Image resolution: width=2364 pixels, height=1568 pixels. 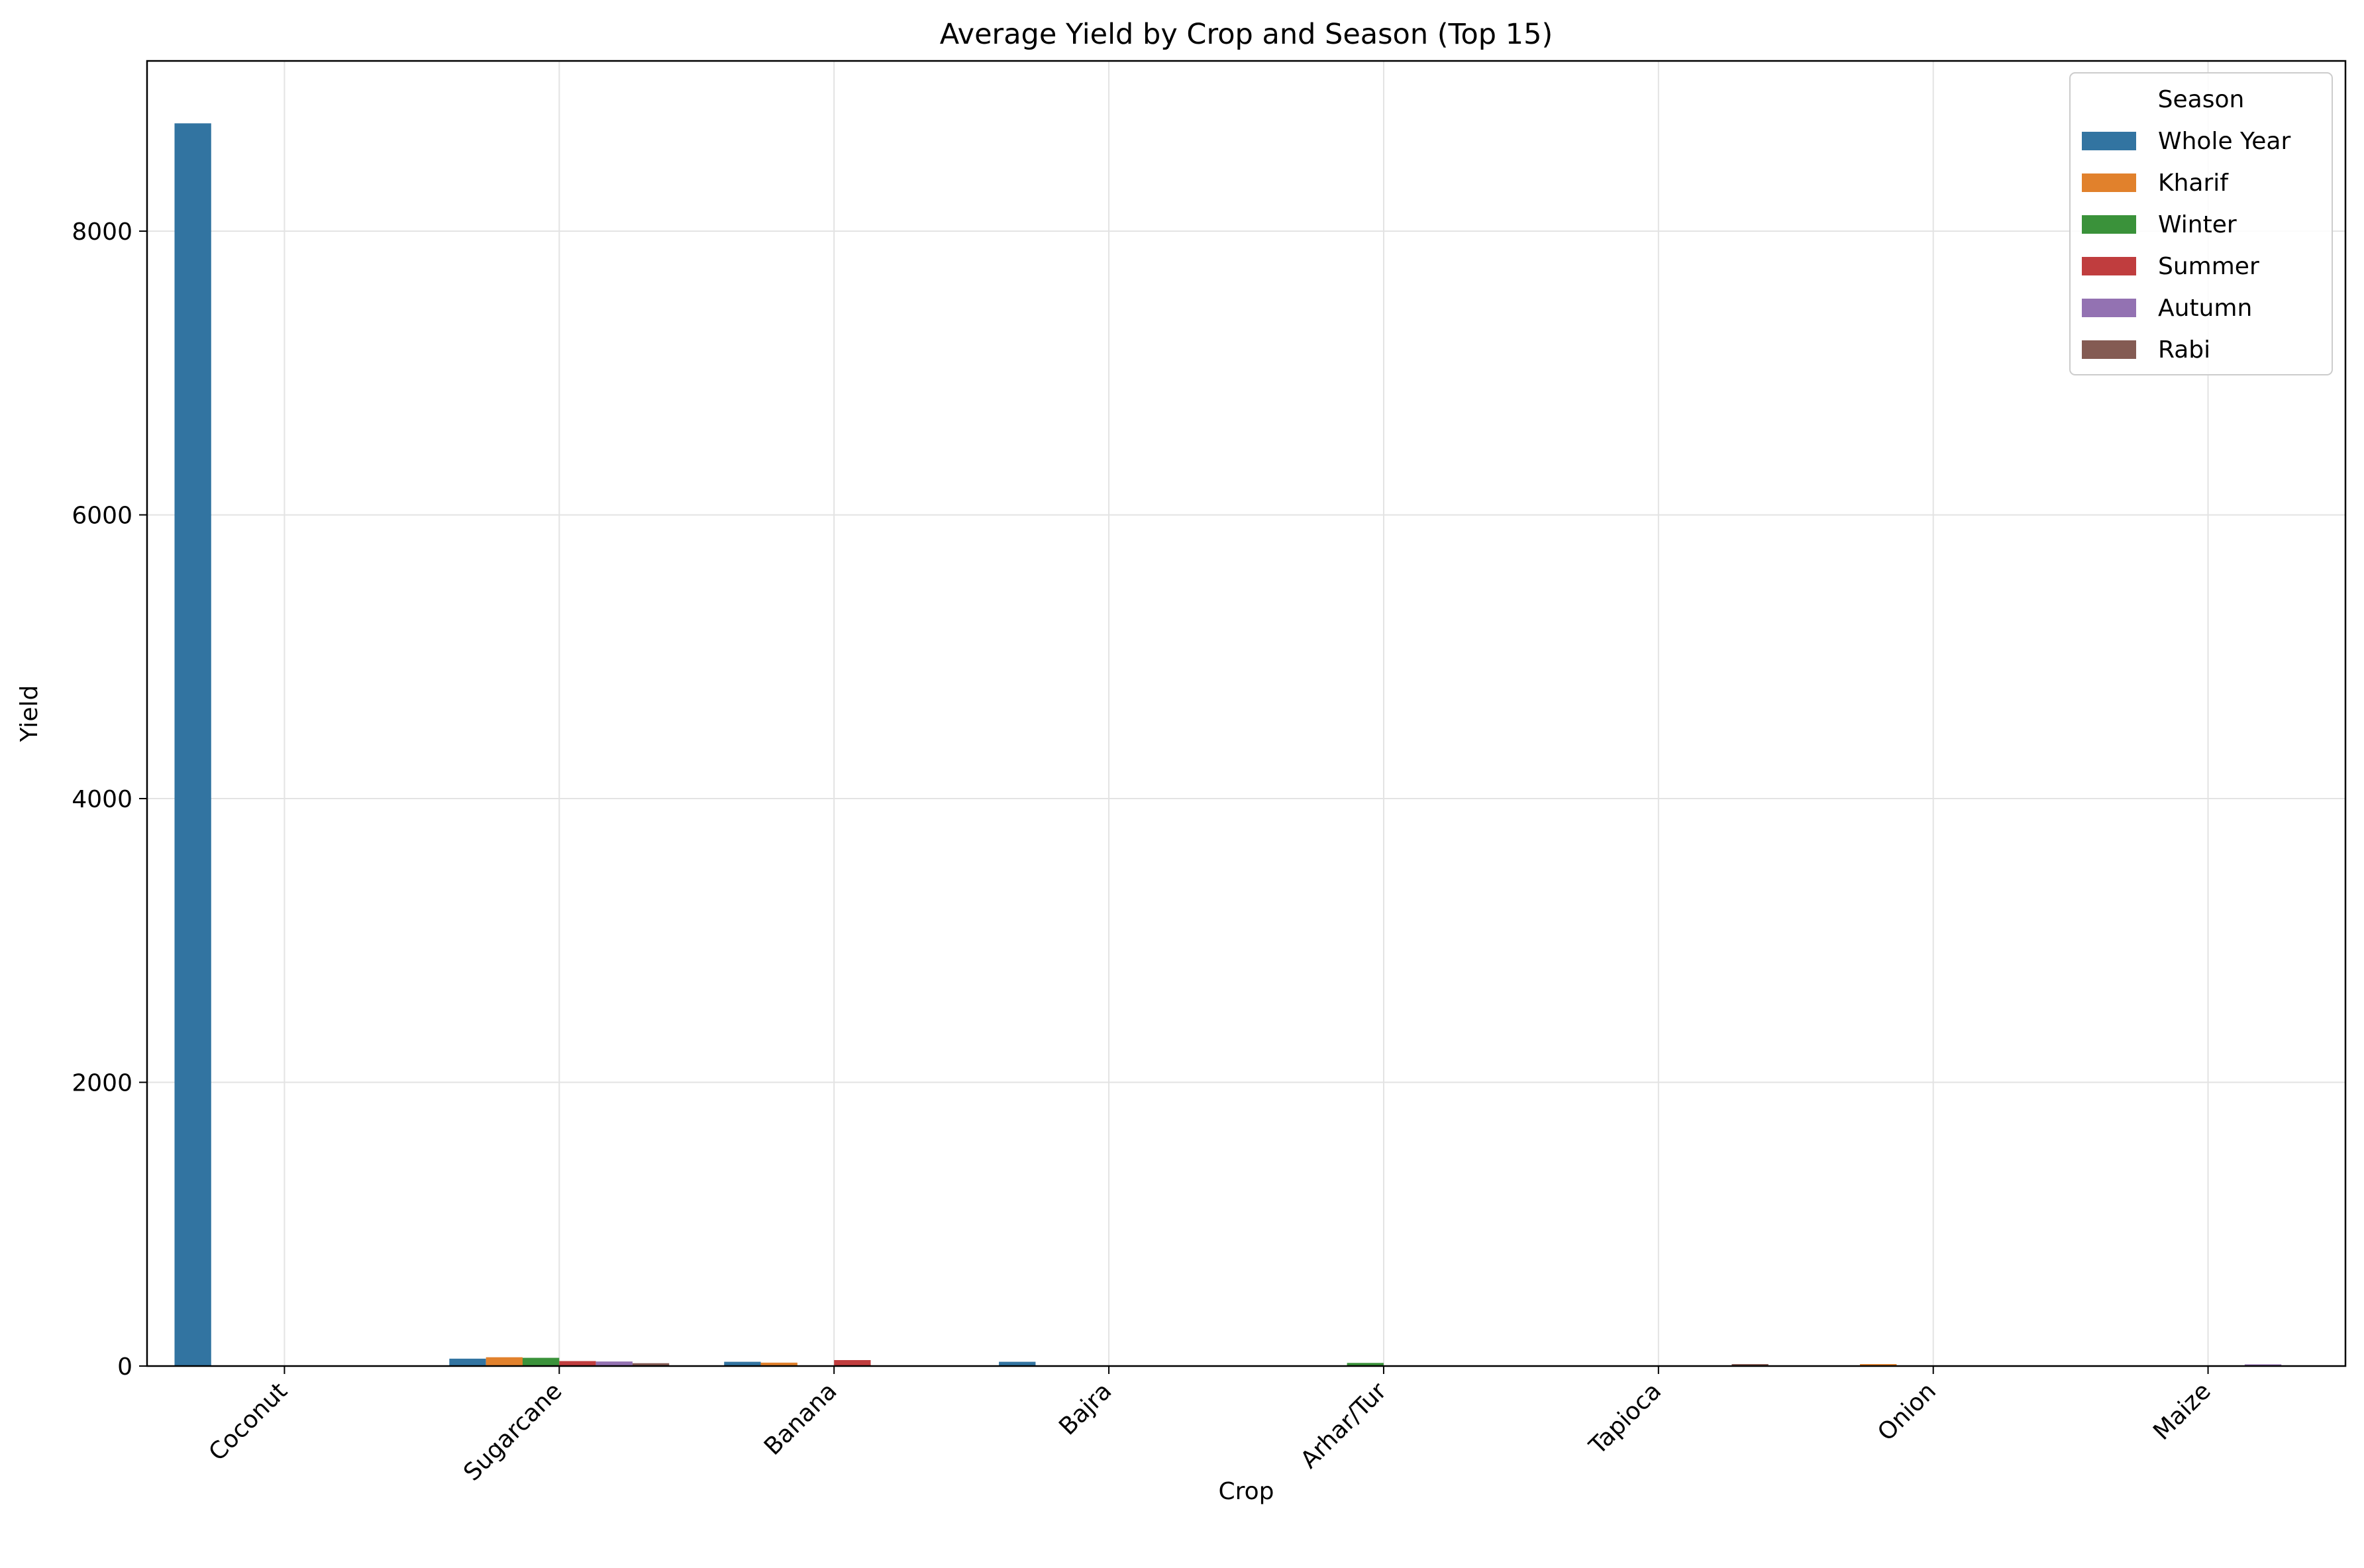 I want to click on legend-label: Rabi, so click(x=2184, y=350).